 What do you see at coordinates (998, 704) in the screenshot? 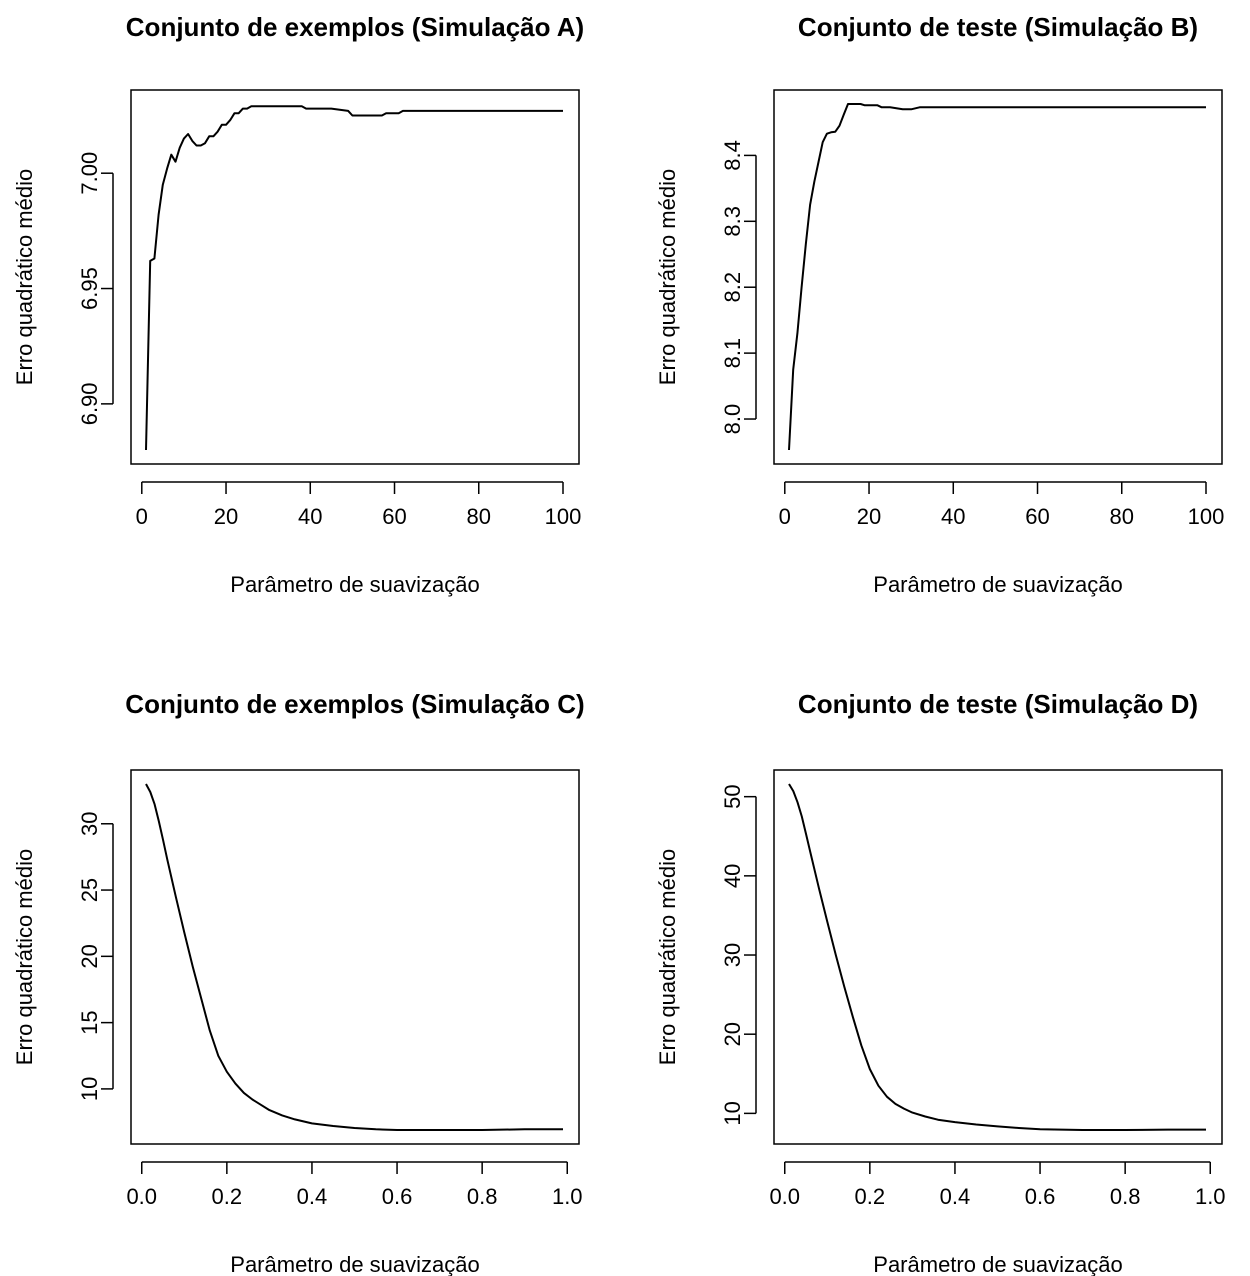
I see `panel-title: Conjunto de teste (Simulação D)` at bounding box center [998, 704].